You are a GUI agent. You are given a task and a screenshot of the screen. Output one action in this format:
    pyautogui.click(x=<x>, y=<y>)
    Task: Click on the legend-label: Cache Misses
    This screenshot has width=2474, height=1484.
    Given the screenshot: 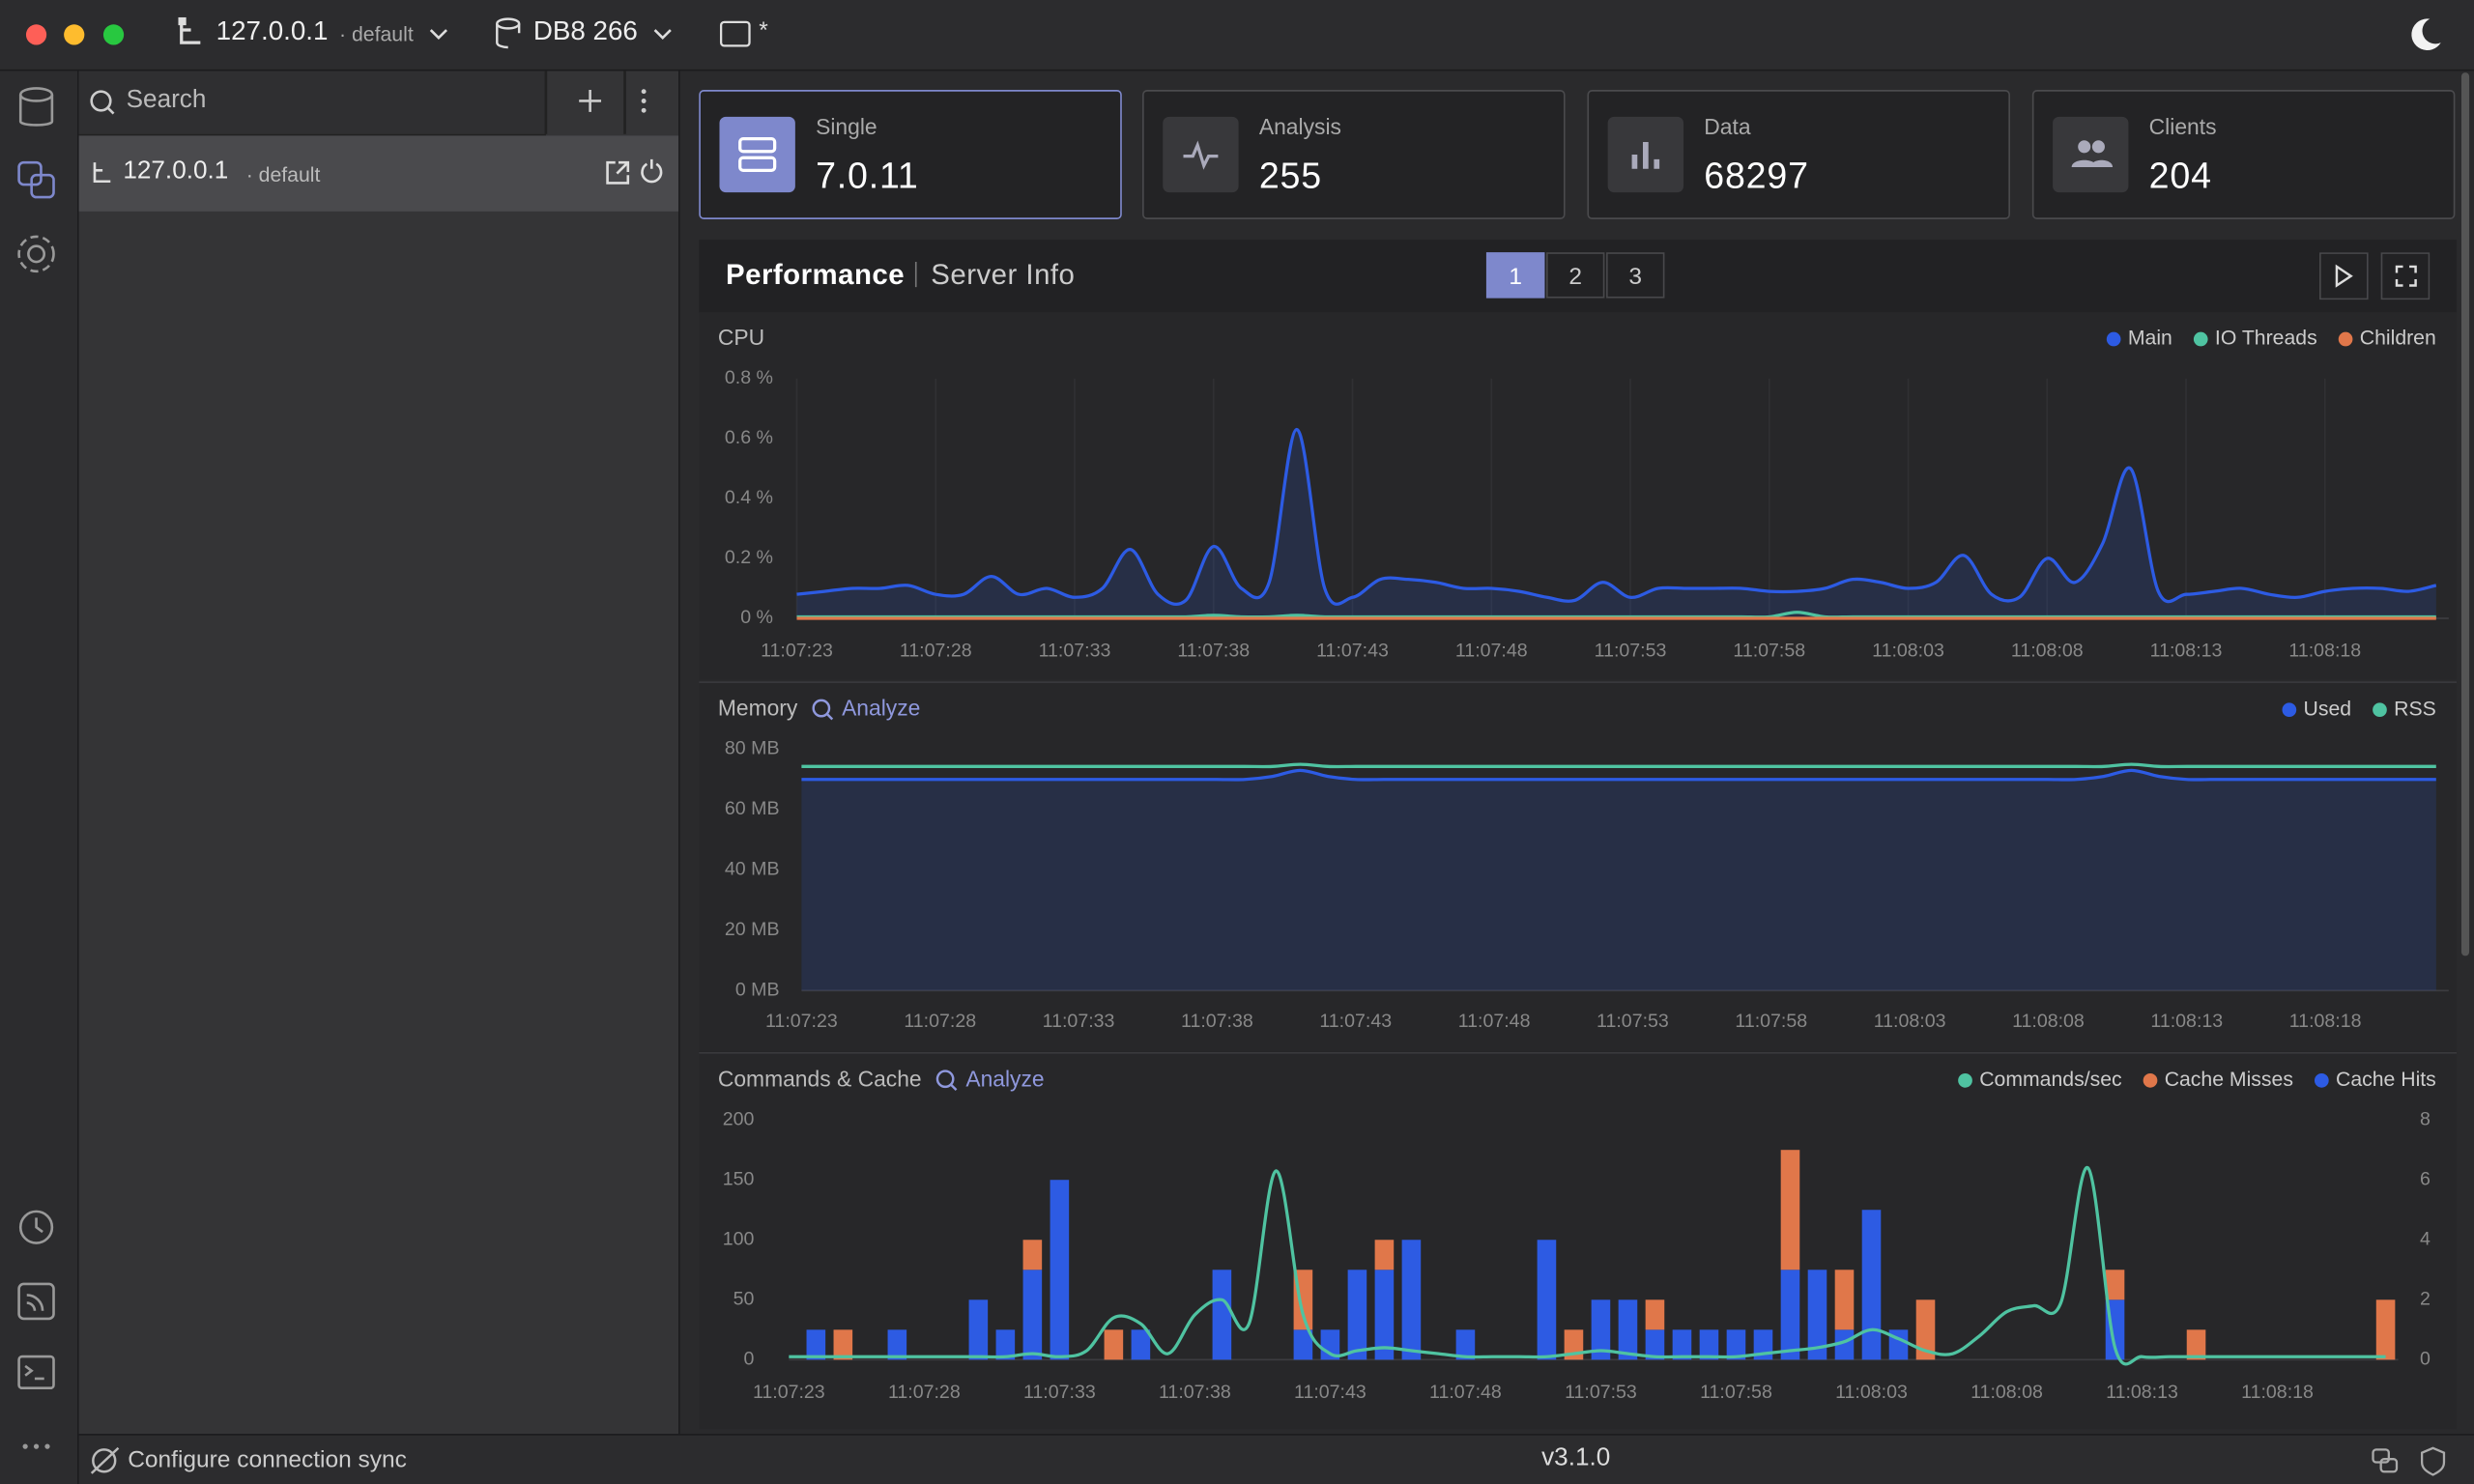 What is the action you would take?
    pyautogui.click(x=2229, y=1080)
    